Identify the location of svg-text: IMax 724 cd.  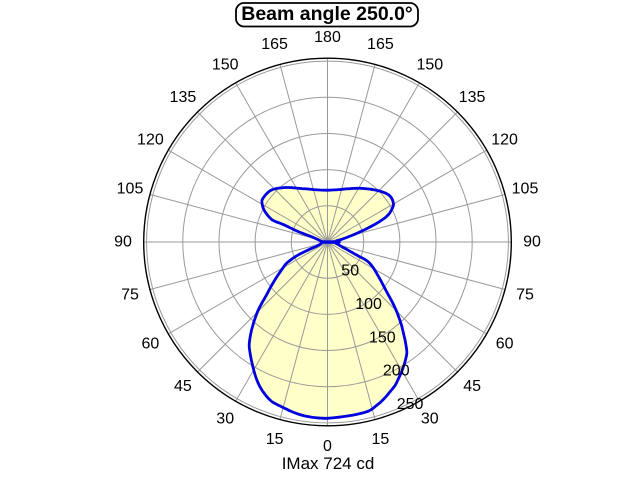
(328, 463).